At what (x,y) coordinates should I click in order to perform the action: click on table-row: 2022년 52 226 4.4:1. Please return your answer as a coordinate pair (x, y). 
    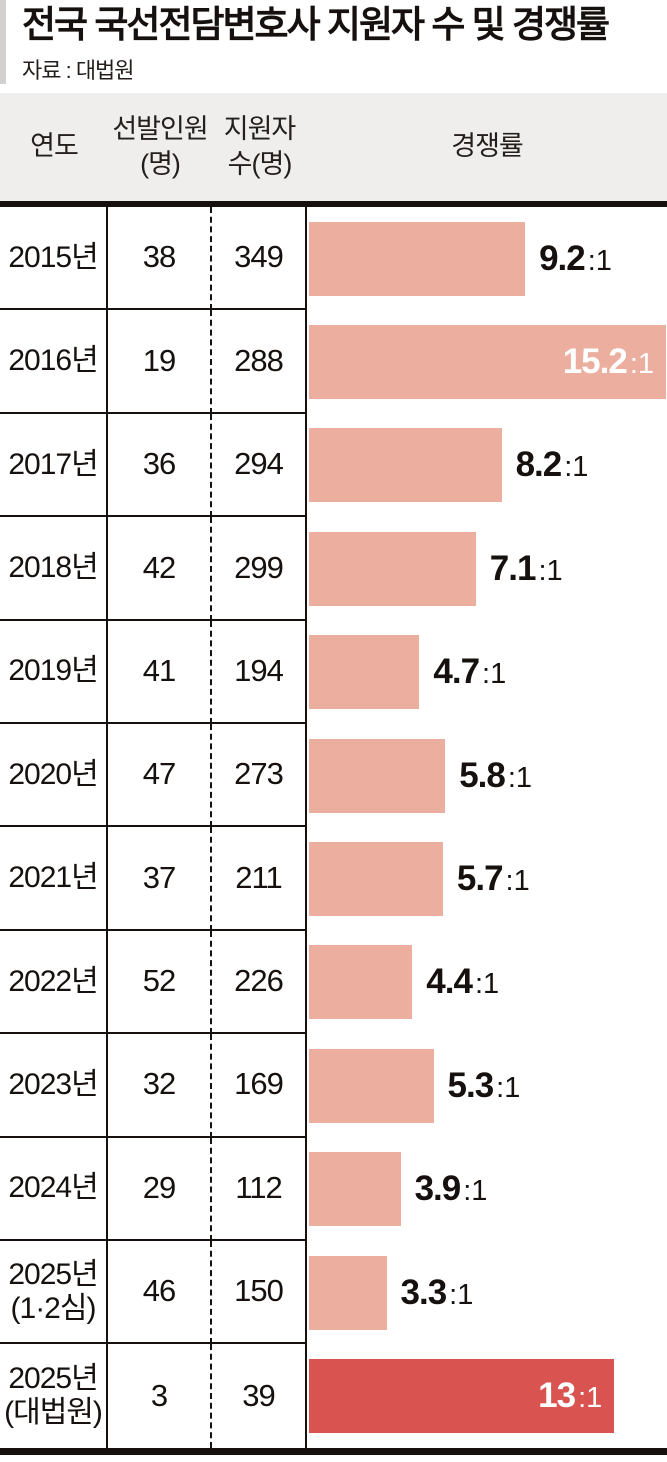
    Looking at the image, I should click on (333, 982).